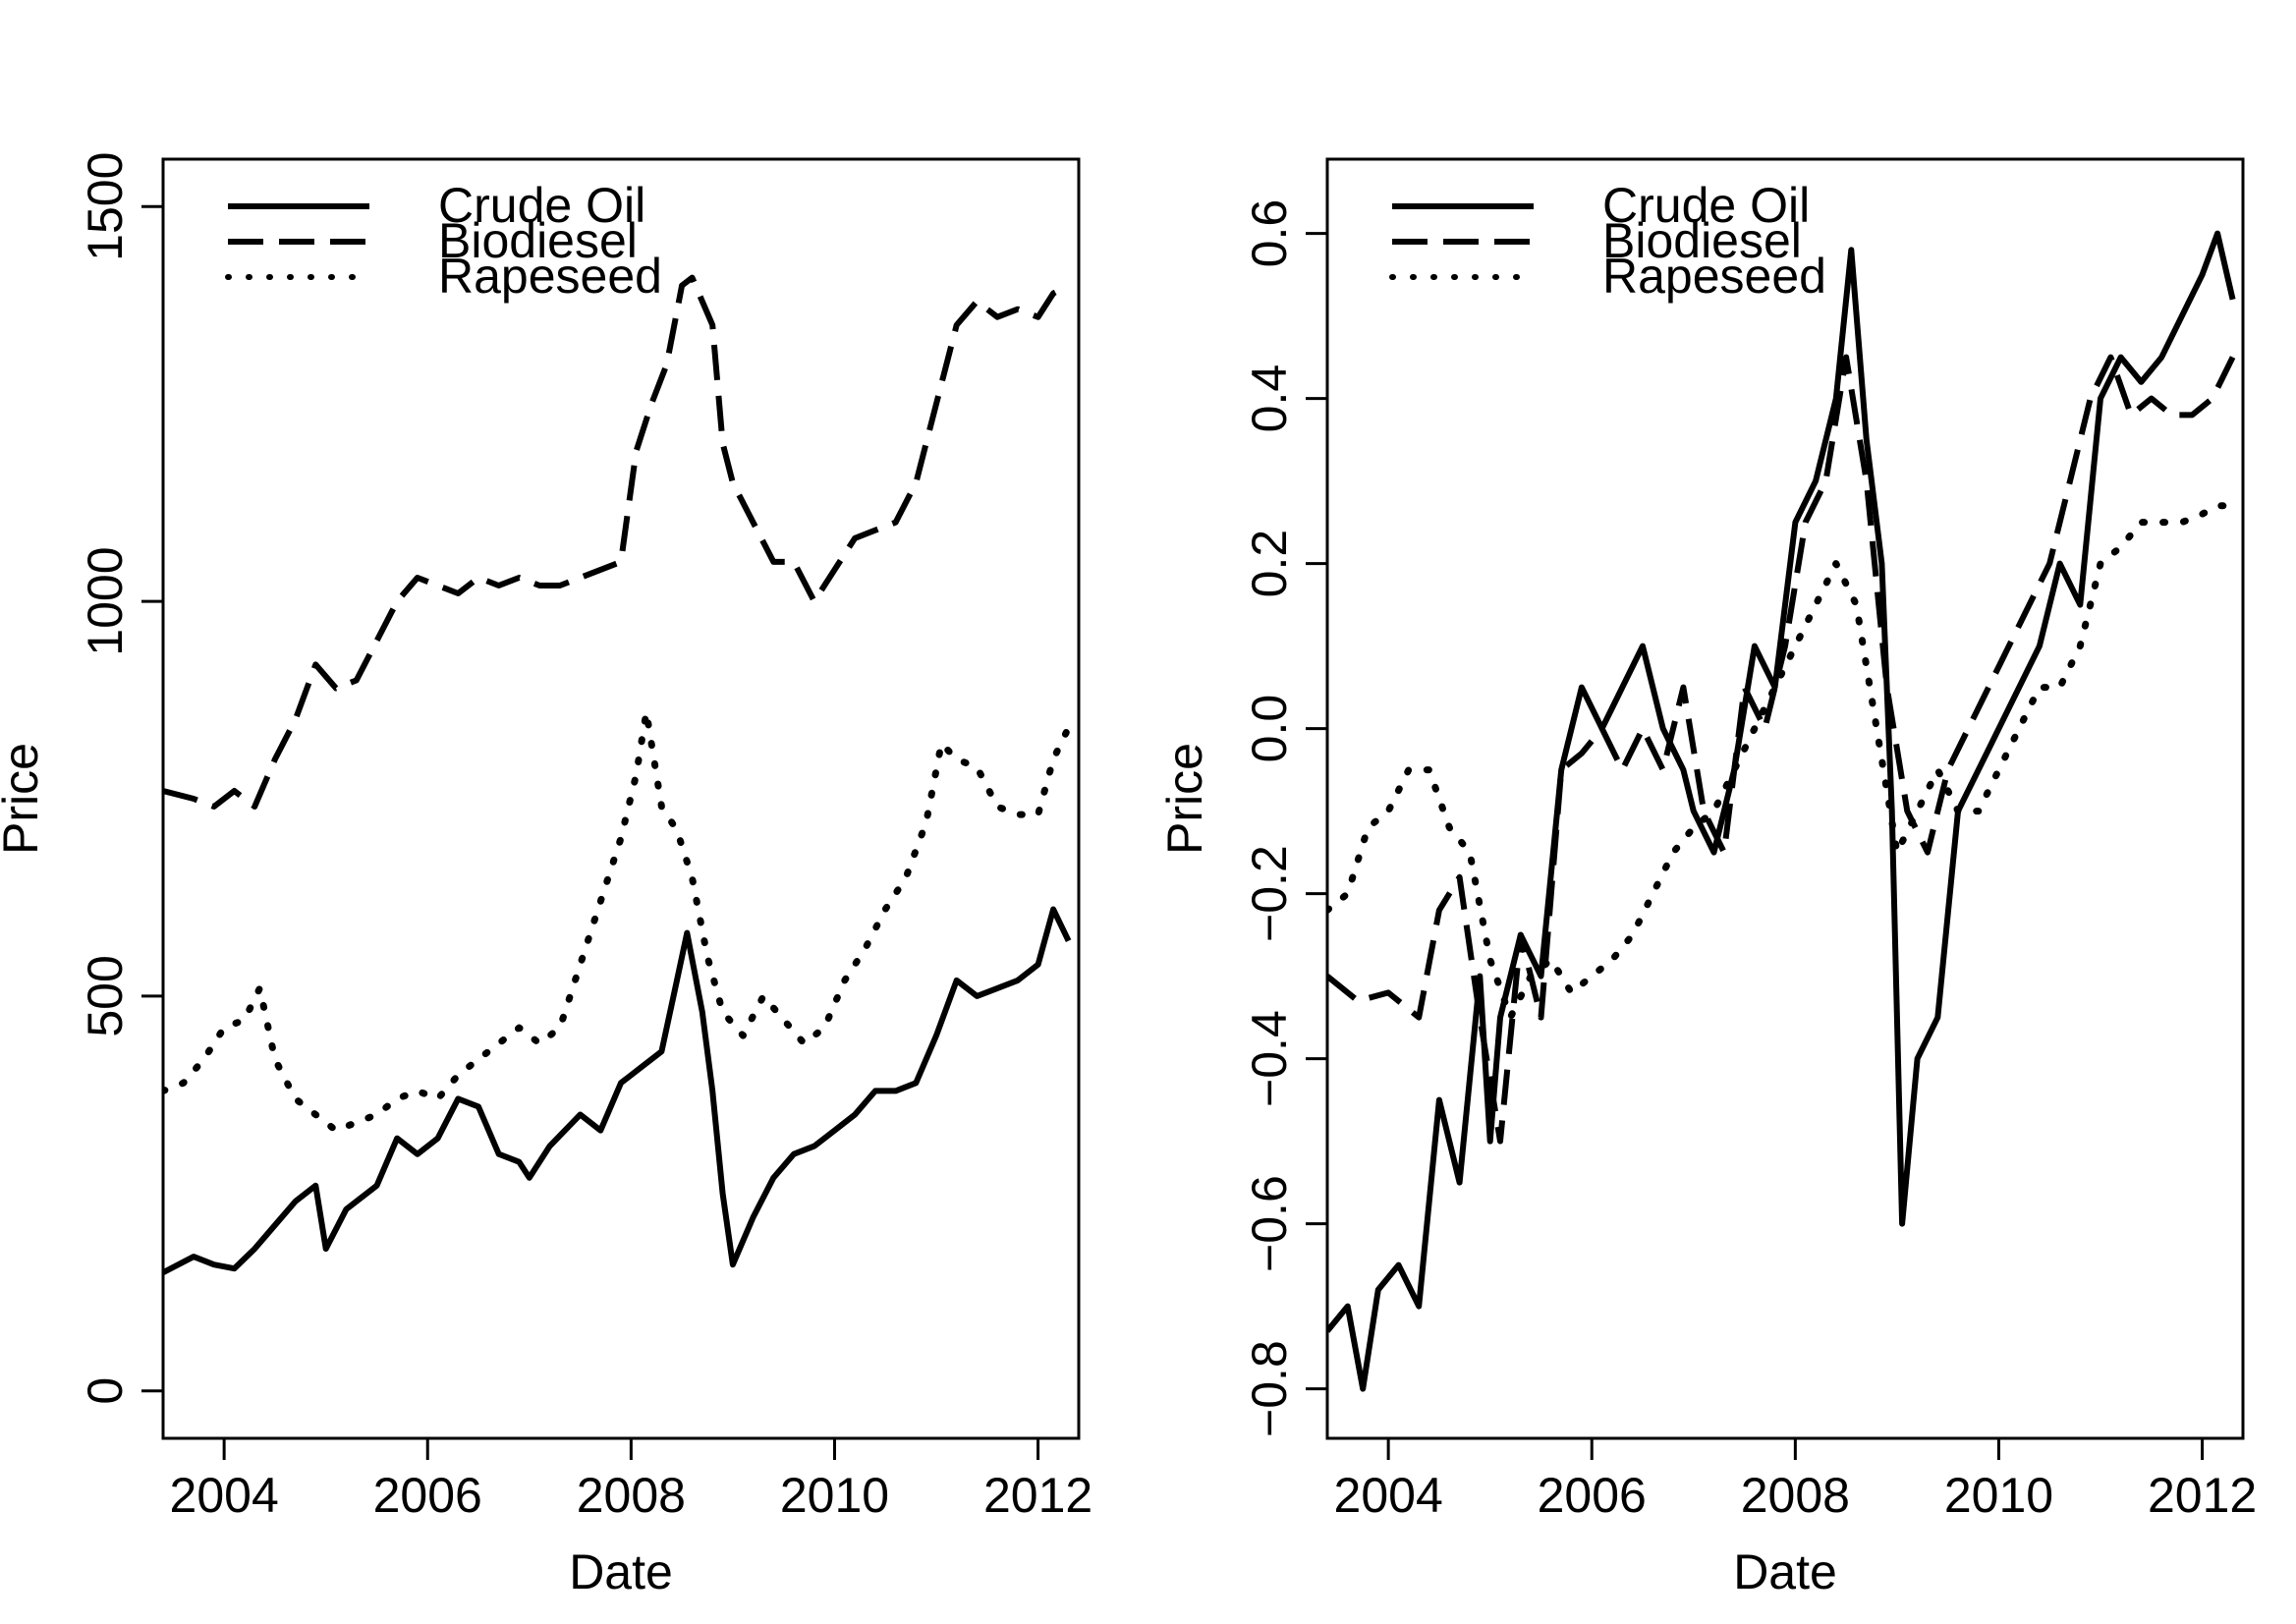 This screenshot has height=1624, width=2296. I want to click on y-tick-label: 0.2, so click(1269, 564).